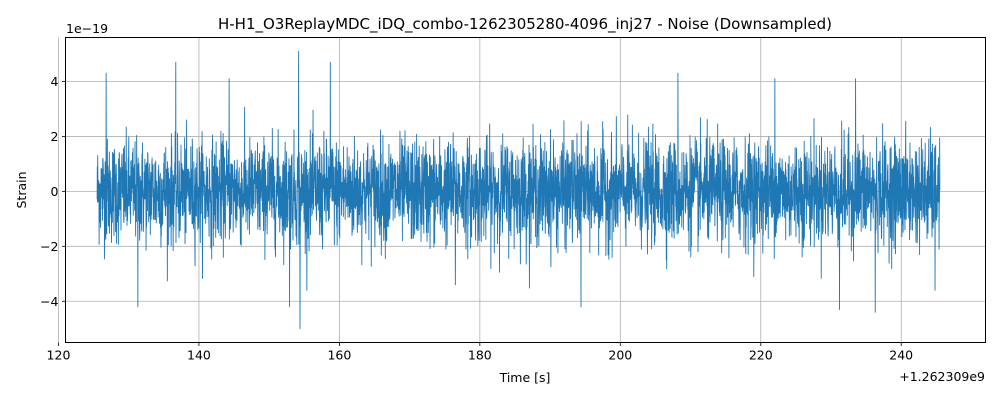 The width and height of the screenshot is (1000, 400). What do you see at coordinates (199, 355) in the screenshot?
I see `x-tick-label: 140` at bounding box center [199, 355].